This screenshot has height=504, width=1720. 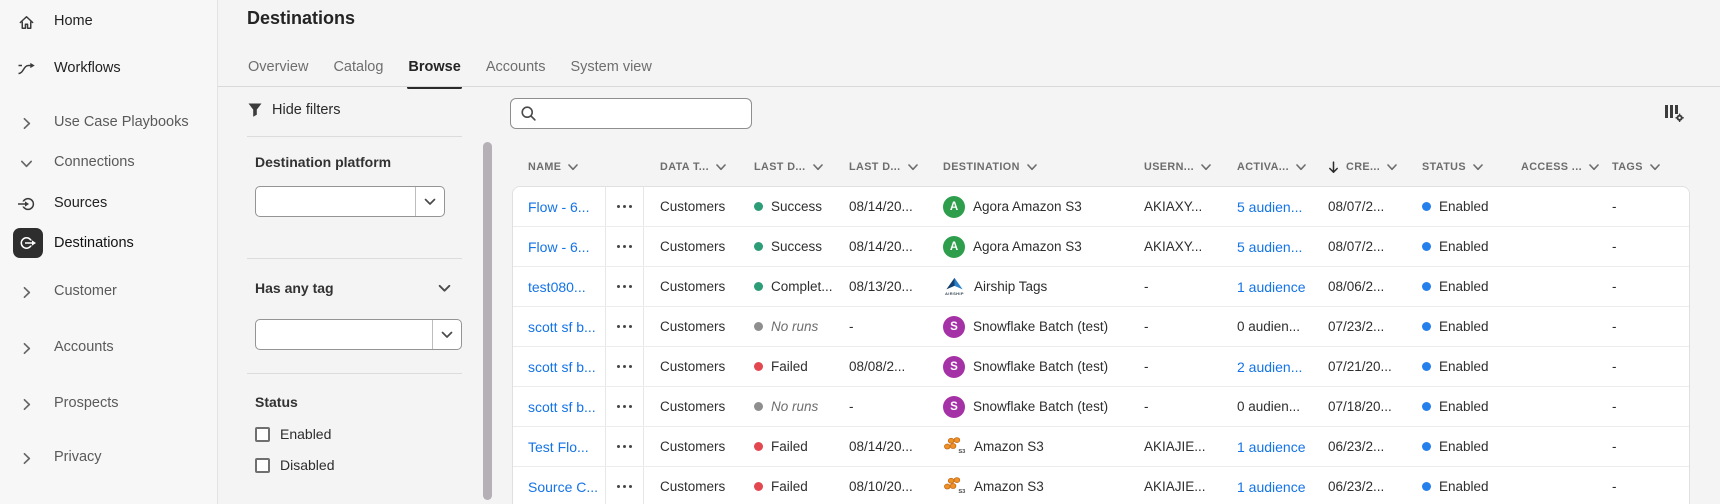 I want to click on sidebar-item-use-case-playbooks: Use Case Playbooks, so click(x=109, y=122).